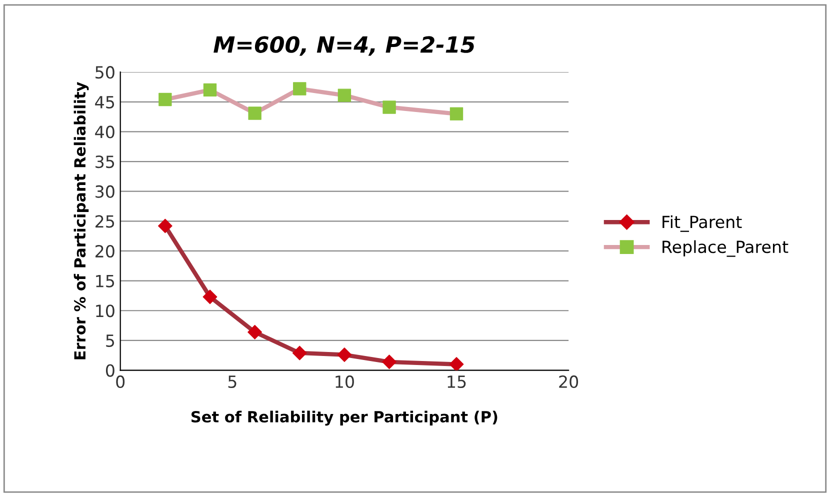  What do you see at coordinates (457, 382) in the screenshot?
I see `x-tick-label: 15` at bounding box center [457, 382].